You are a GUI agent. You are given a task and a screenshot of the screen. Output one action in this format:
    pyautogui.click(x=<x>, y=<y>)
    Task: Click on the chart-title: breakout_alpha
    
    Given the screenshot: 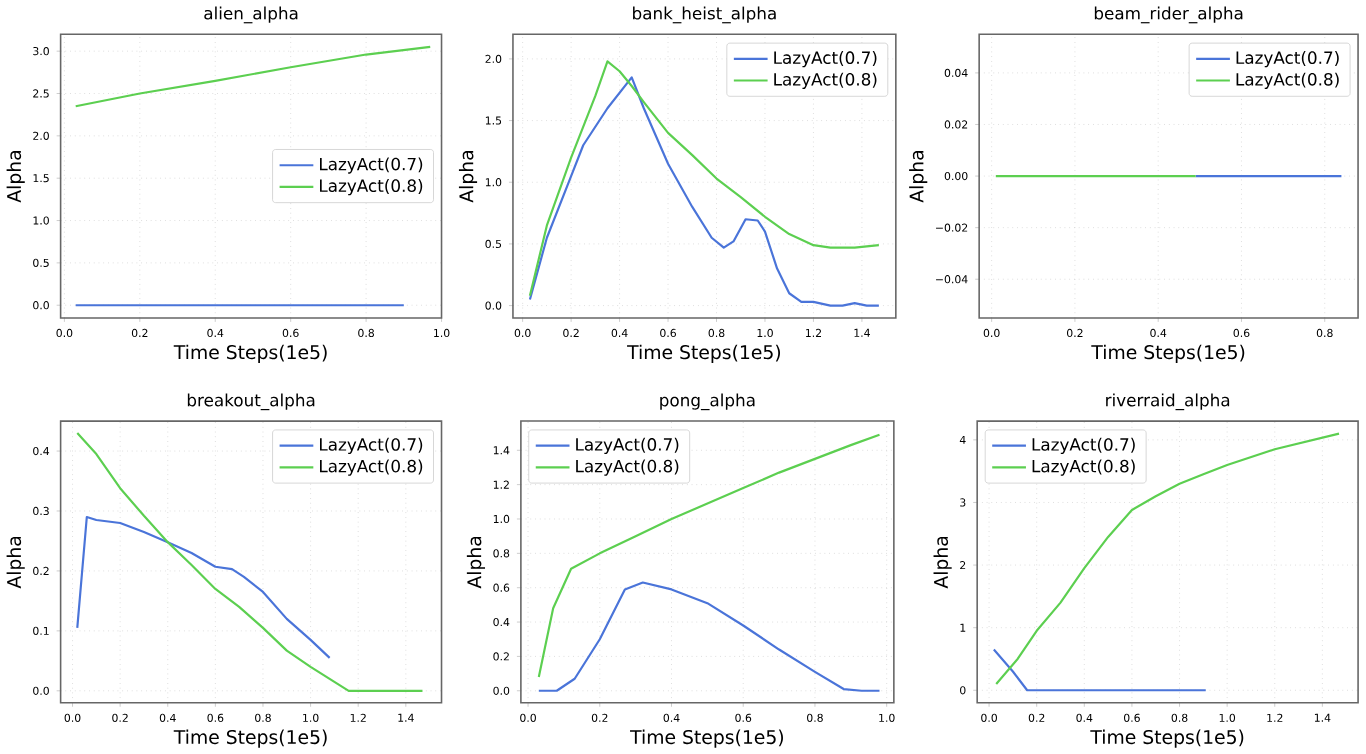 What is the action you would take?
    pyautogui.click(x=251, y=402)
    